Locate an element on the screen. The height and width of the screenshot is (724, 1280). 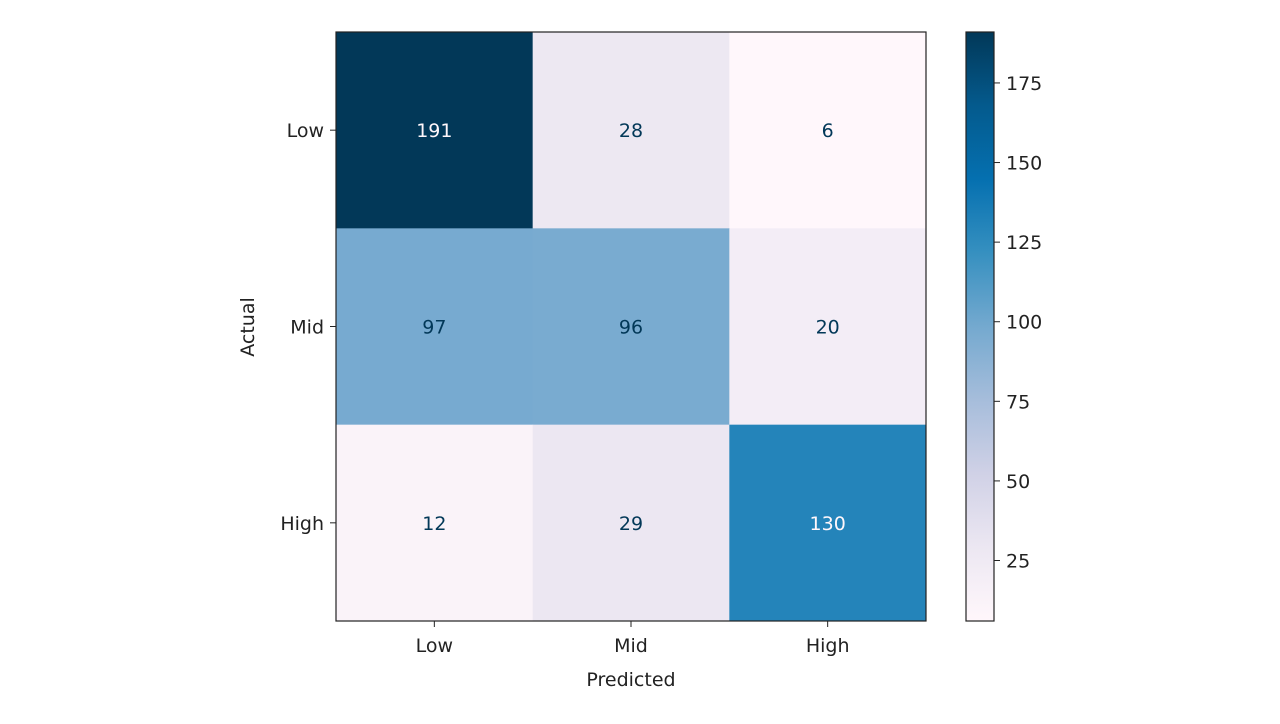
y-tick-label: Mid is located at coordinates (307, 328).